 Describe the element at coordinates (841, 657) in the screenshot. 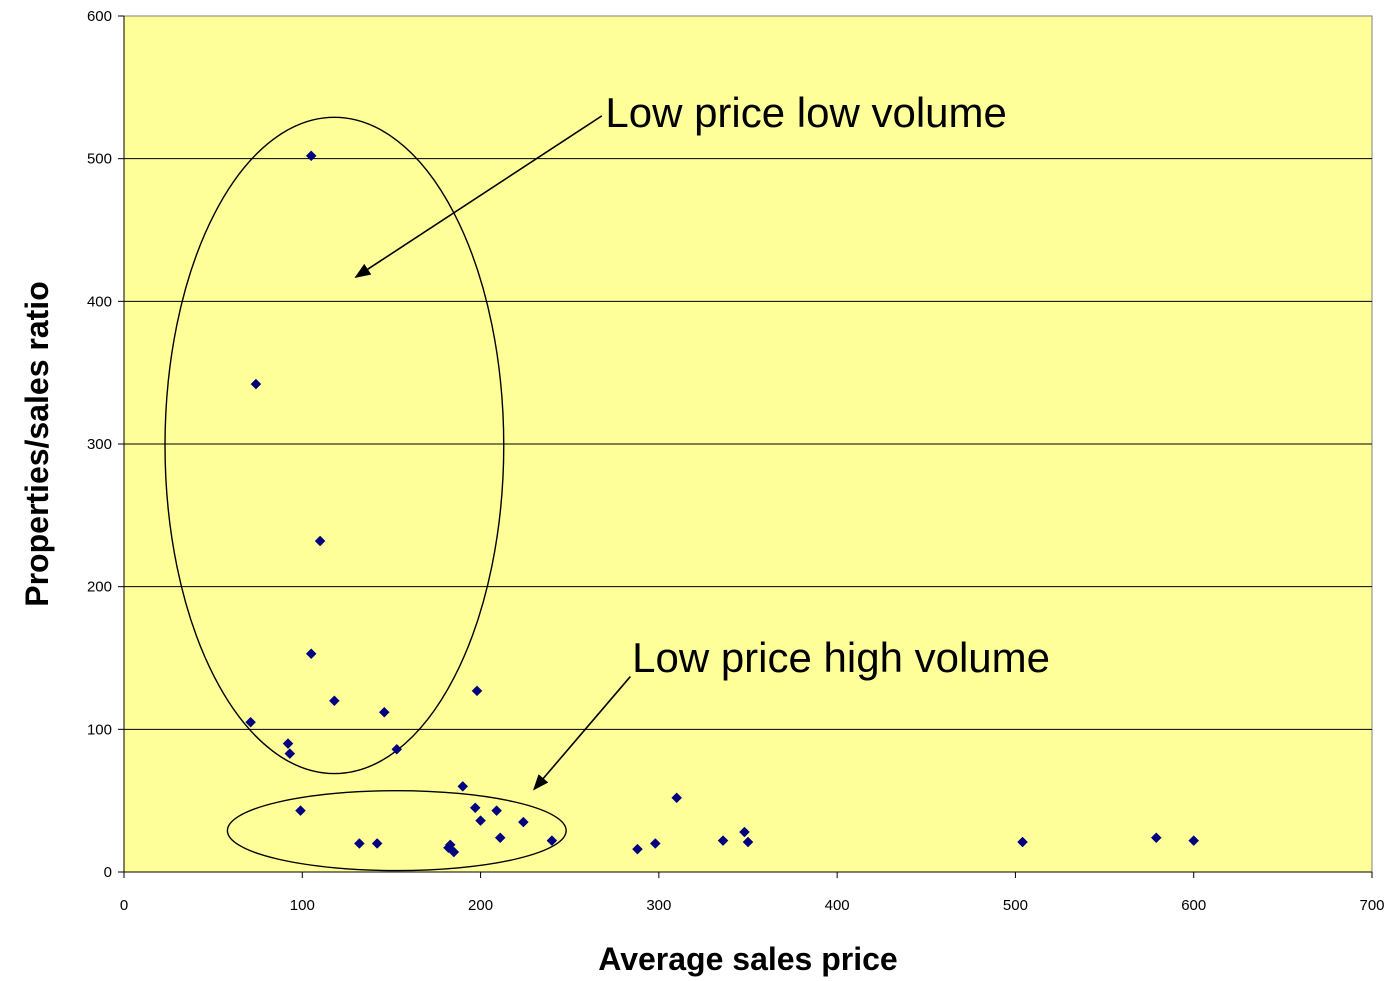

I see `annotation-label: Low price high volume` at that location.